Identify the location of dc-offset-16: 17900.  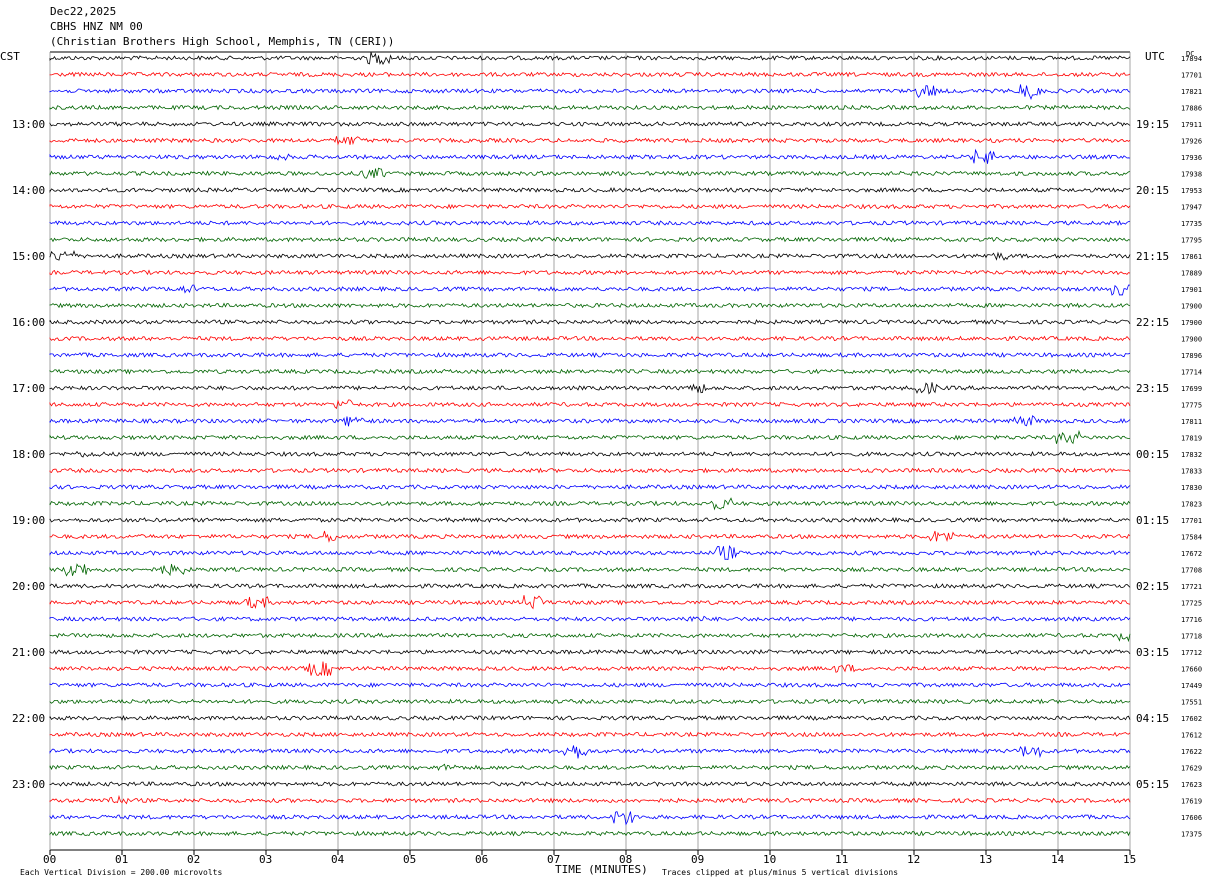
(1191, 323).